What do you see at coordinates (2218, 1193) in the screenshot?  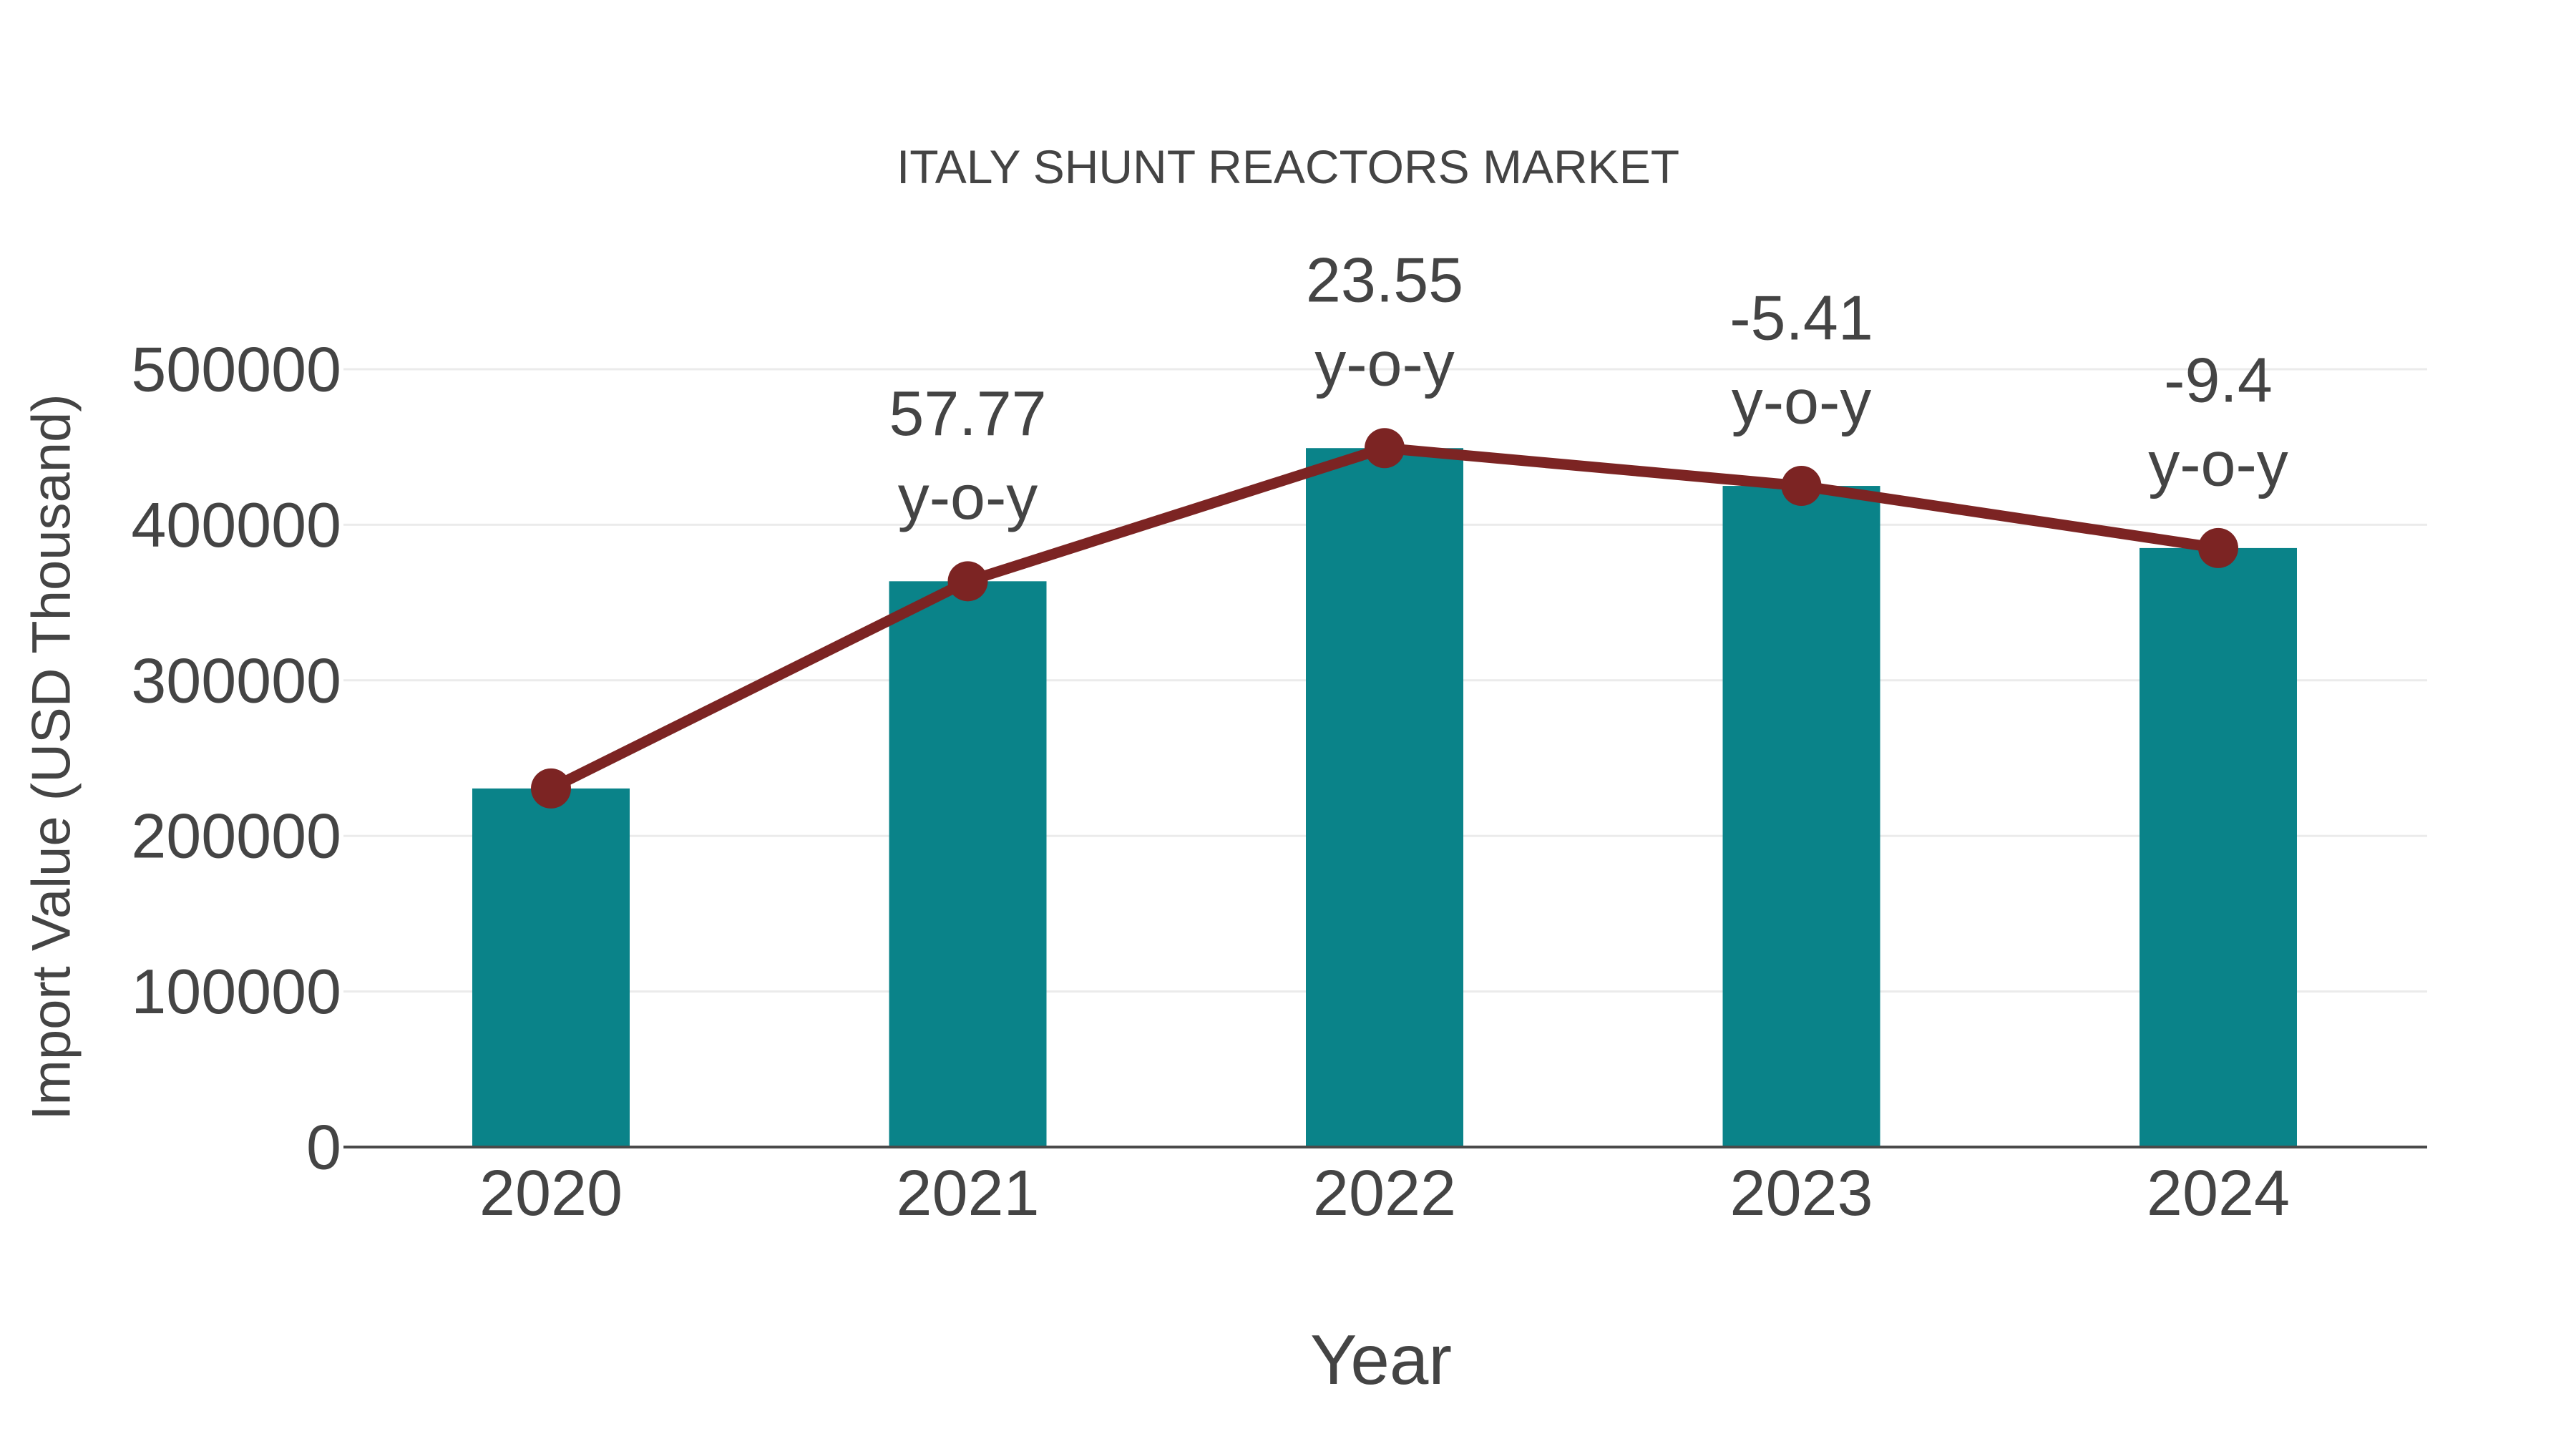 I see `x-tick-label-2024: 2024` at bounding box center [2218, 1193].